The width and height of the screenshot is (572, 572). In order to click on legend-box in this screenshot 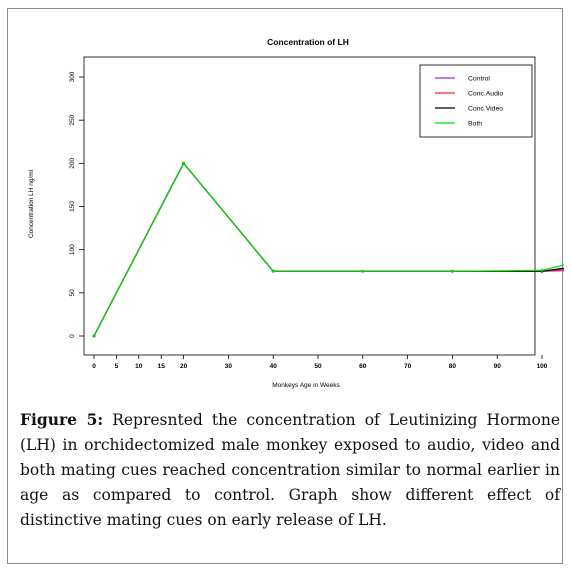, I will do `click(476, 101)`.